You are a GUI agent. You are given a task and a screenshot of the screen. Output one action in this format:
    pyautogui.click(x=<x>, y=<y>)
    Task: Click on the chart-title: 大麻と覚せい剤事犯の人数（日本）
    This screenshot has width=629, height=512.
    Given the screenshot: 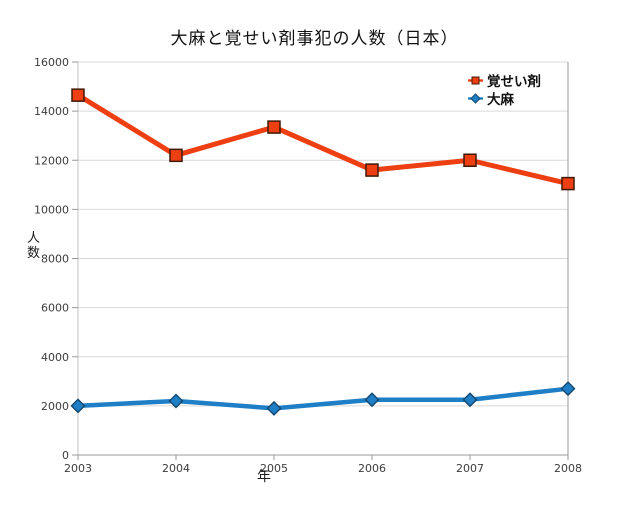 What is the action you would take?
    pyautogui.click(x=314, y=39)
    